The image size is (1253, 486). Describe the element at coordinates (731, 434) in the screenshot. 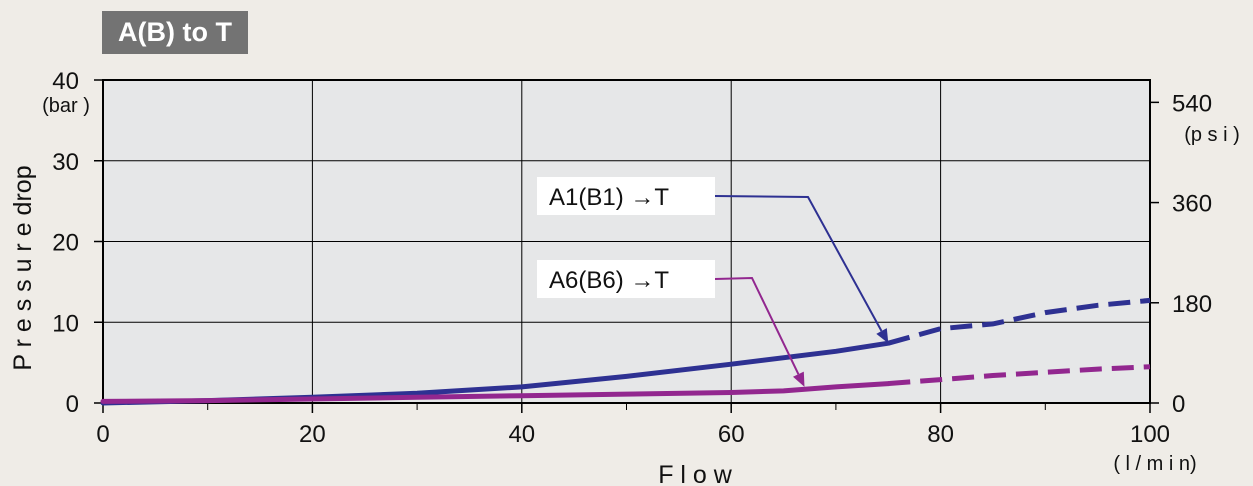

I see `x-tick-label: 60` at that location.